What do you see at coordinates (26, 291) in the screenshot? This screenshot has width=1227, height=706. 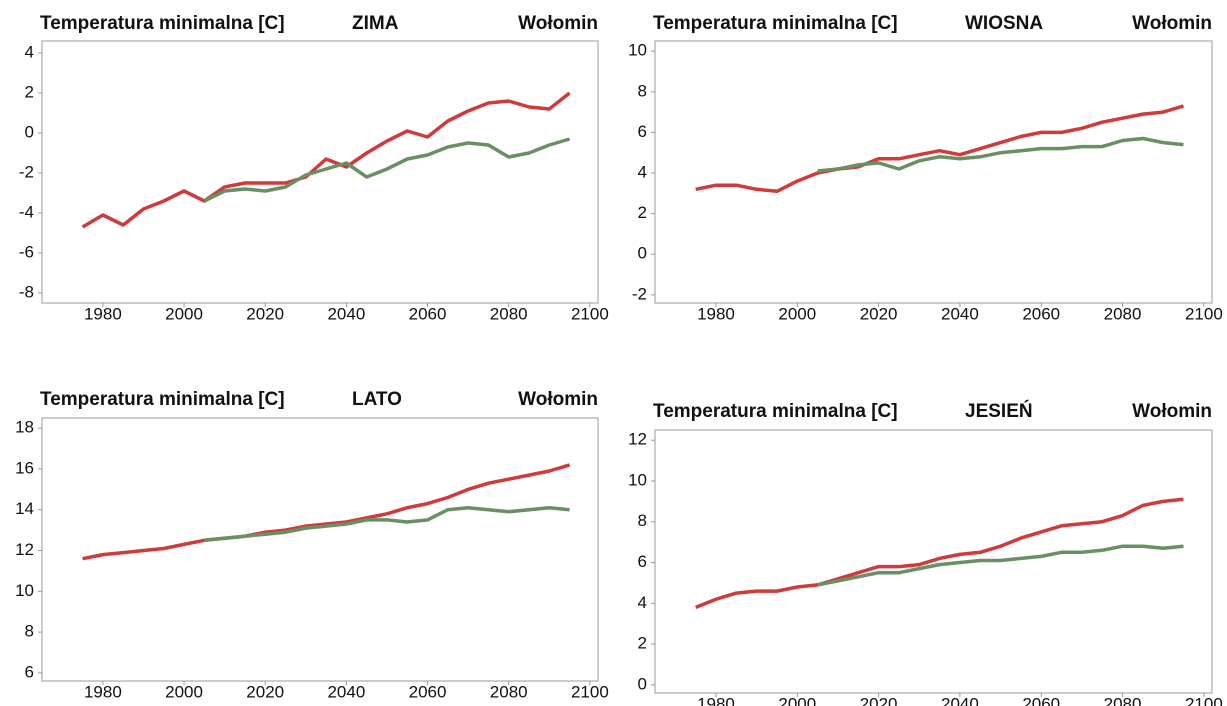 I see `y-tick-label: -8` at bounding box center [26, 291].